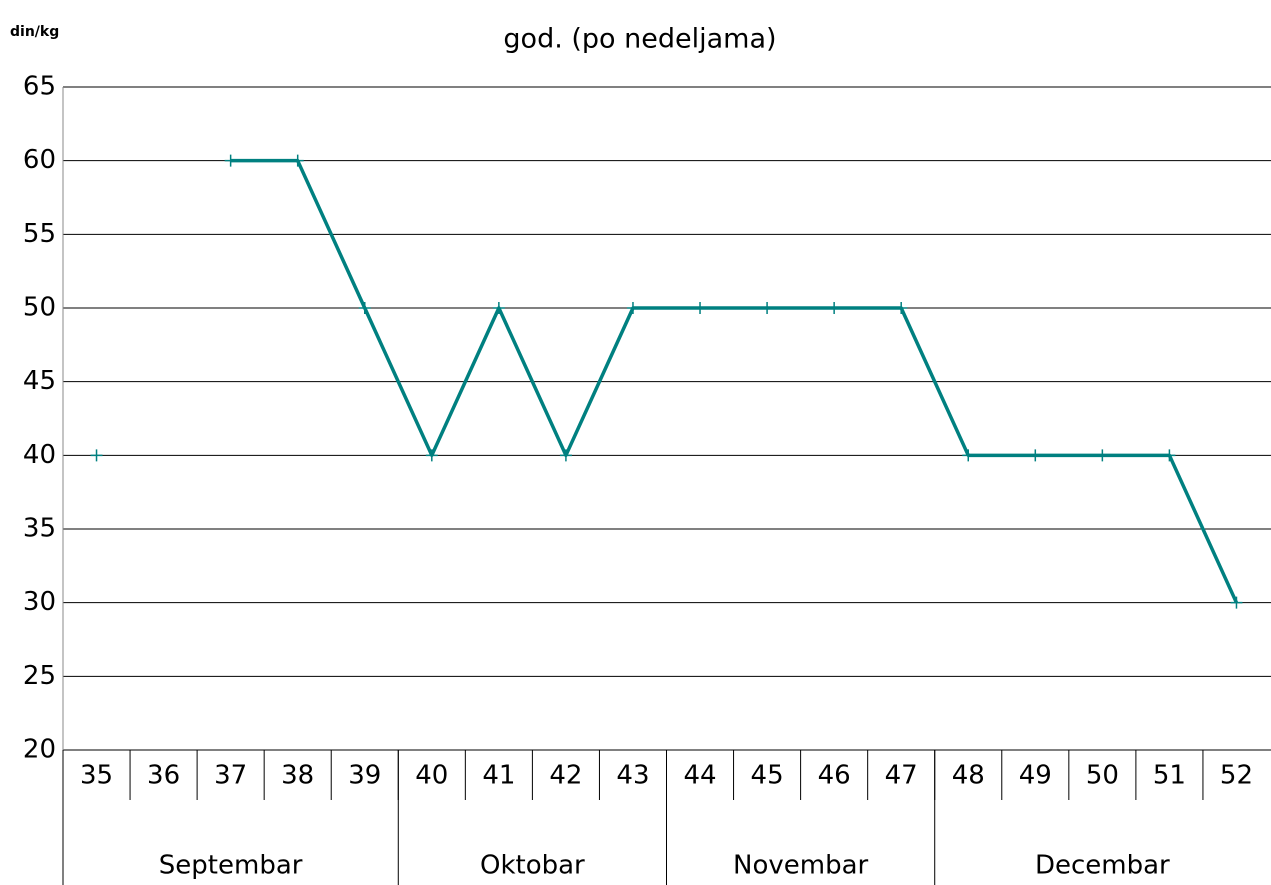 The image size is (1271, 885). I want to click on x-tick-label: 38, so click(297, 776).